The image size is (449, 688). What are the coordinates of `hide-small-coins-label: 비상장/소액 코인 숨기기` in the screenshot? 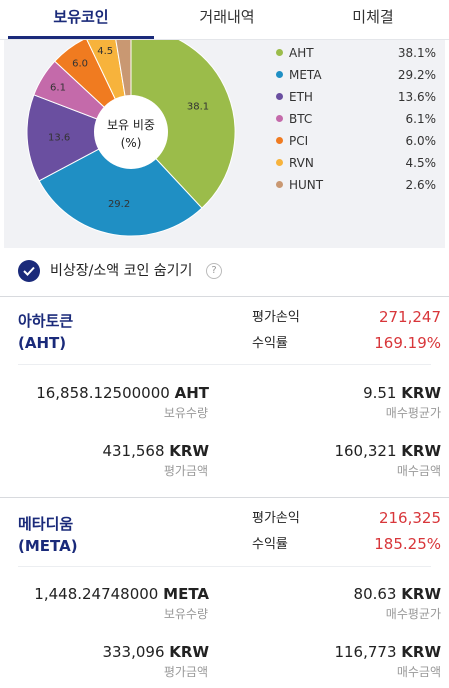 It's located at (121, 271).